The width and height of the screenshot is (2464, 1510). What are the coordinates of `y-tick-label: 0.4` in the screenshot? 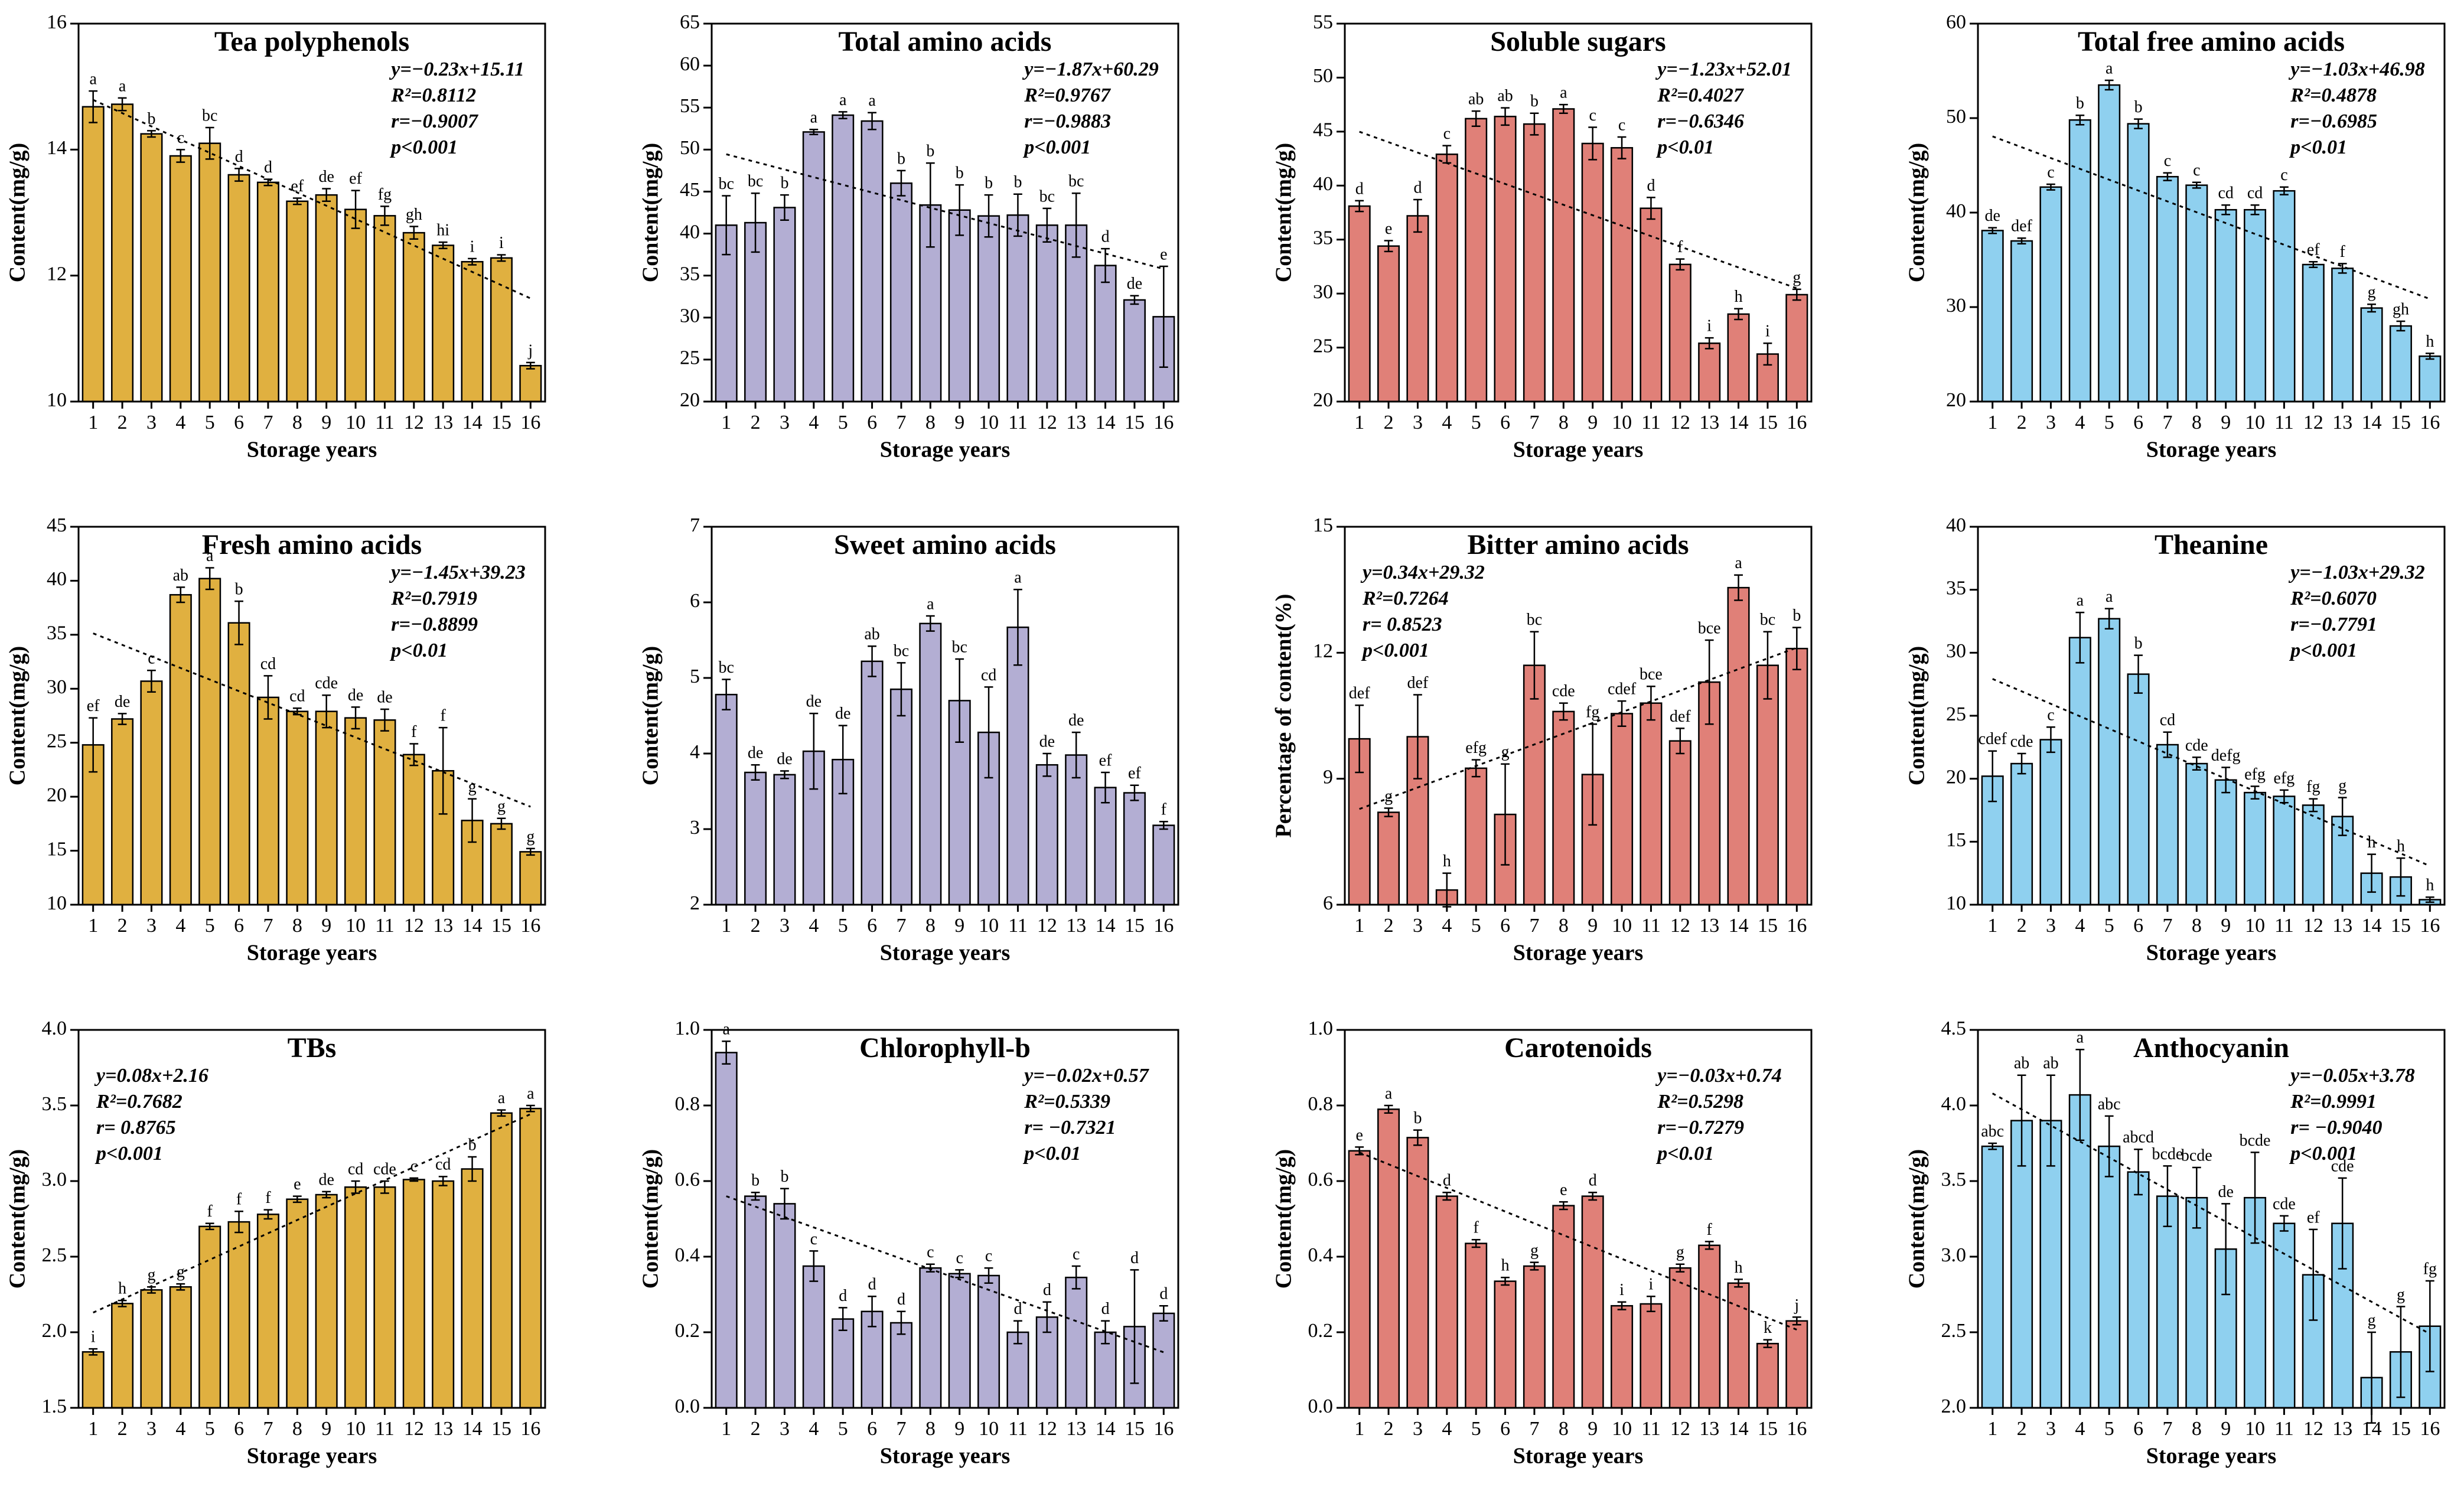 It's located at (1321, 1255).